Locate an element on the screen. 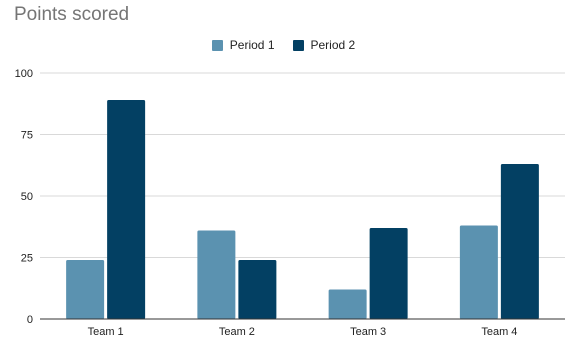 Image resolution: width=567 pixels, height=341 pixels. chart-title: Points scored is located at coordinates (72, 14).